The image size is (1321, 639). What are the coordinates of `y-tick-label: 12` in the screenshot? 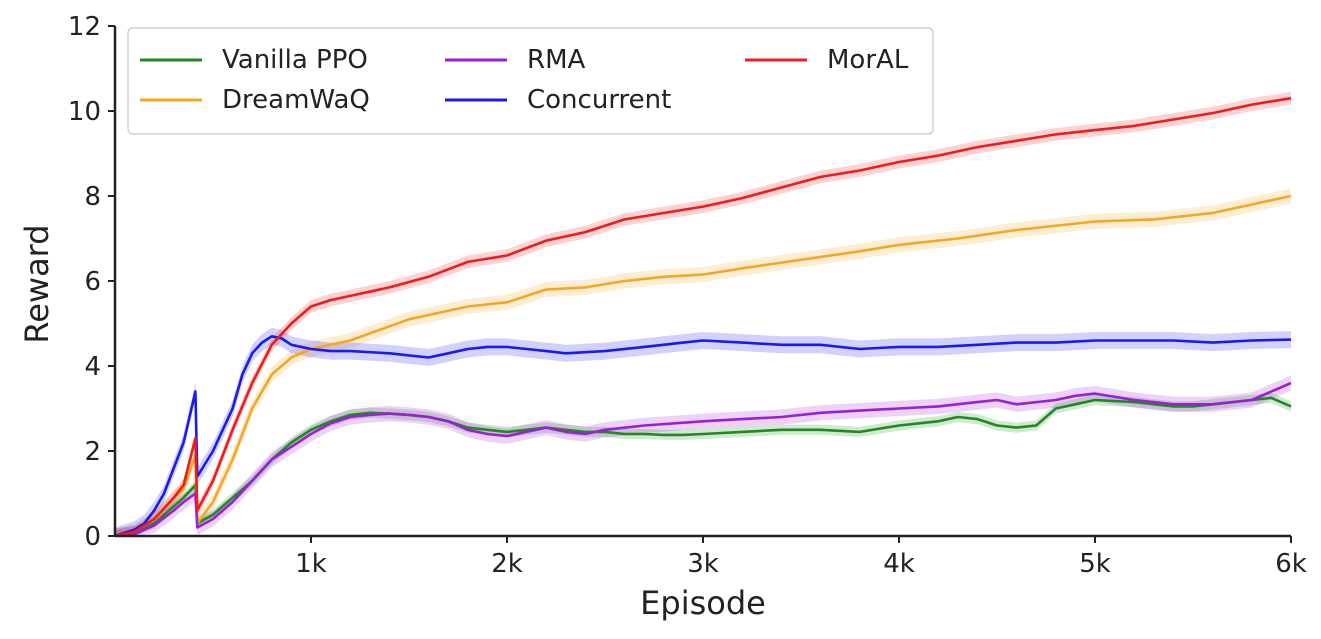 It's located at (84, 27).